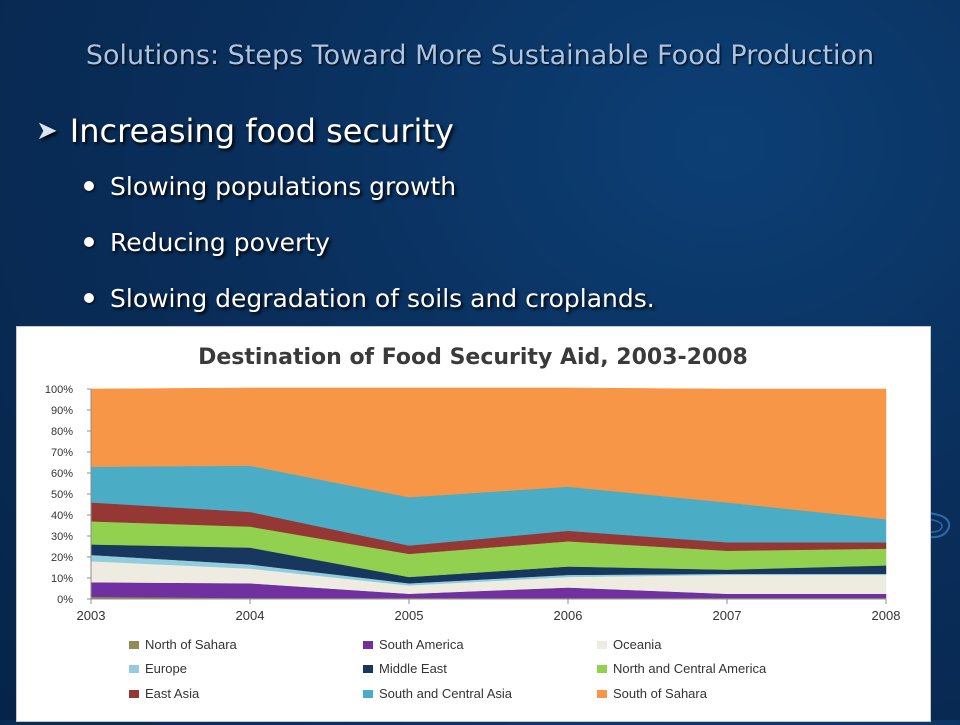  What do you see at coordinates (62, 558) in the screenshot?
I see `y-tick-label: 20%` at bounding box center [62, 558].